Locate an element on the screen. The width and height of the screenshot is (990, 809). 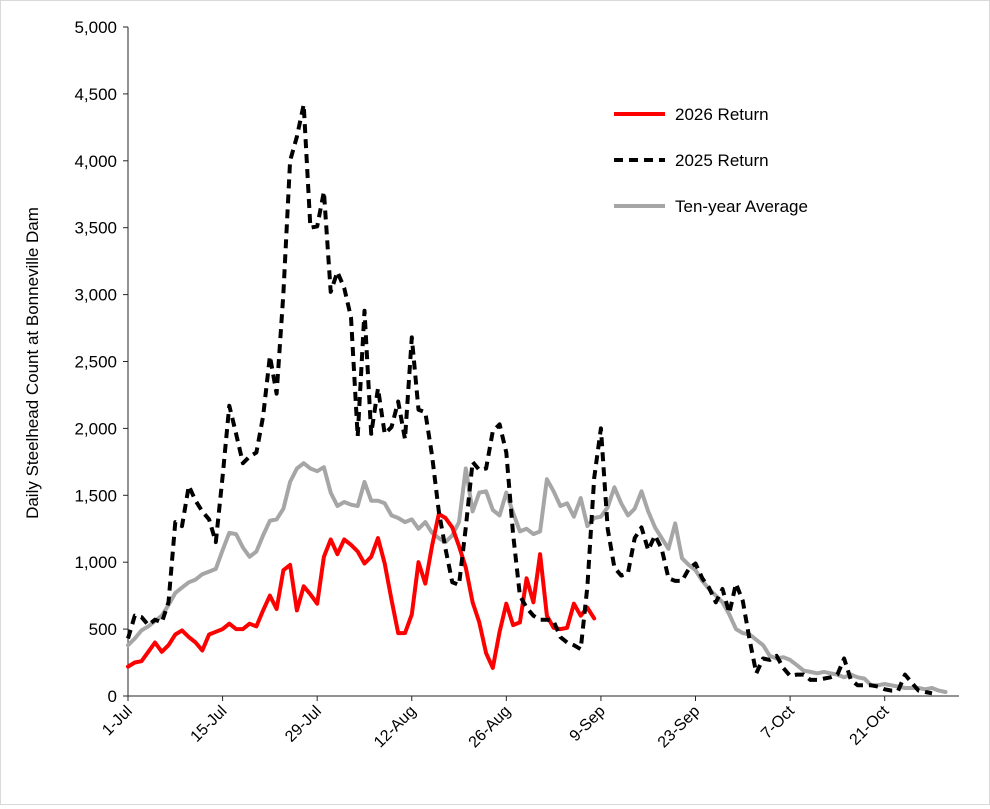
legend-label-ten-year-average: Ten-year Average is located at coordinates (741, 206).